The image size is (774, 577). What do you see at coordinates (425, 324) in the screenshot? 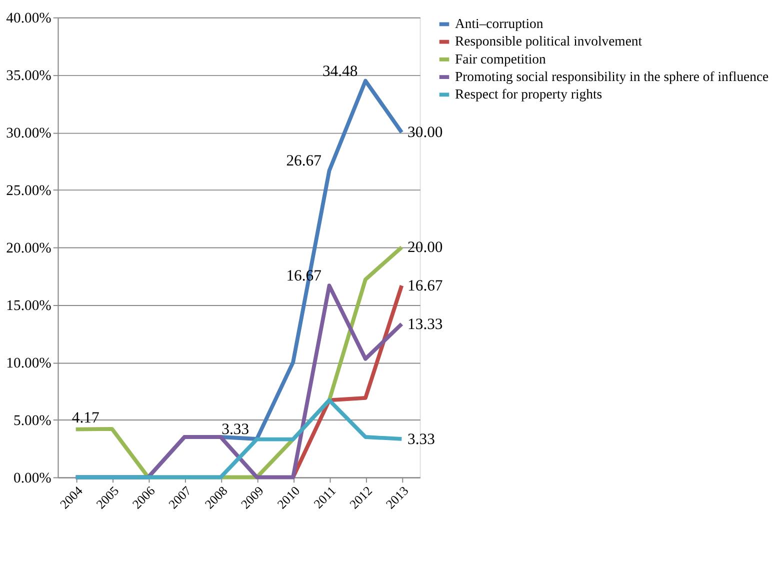
I see `data-label: 13.33` at bounding box center [425, 324].